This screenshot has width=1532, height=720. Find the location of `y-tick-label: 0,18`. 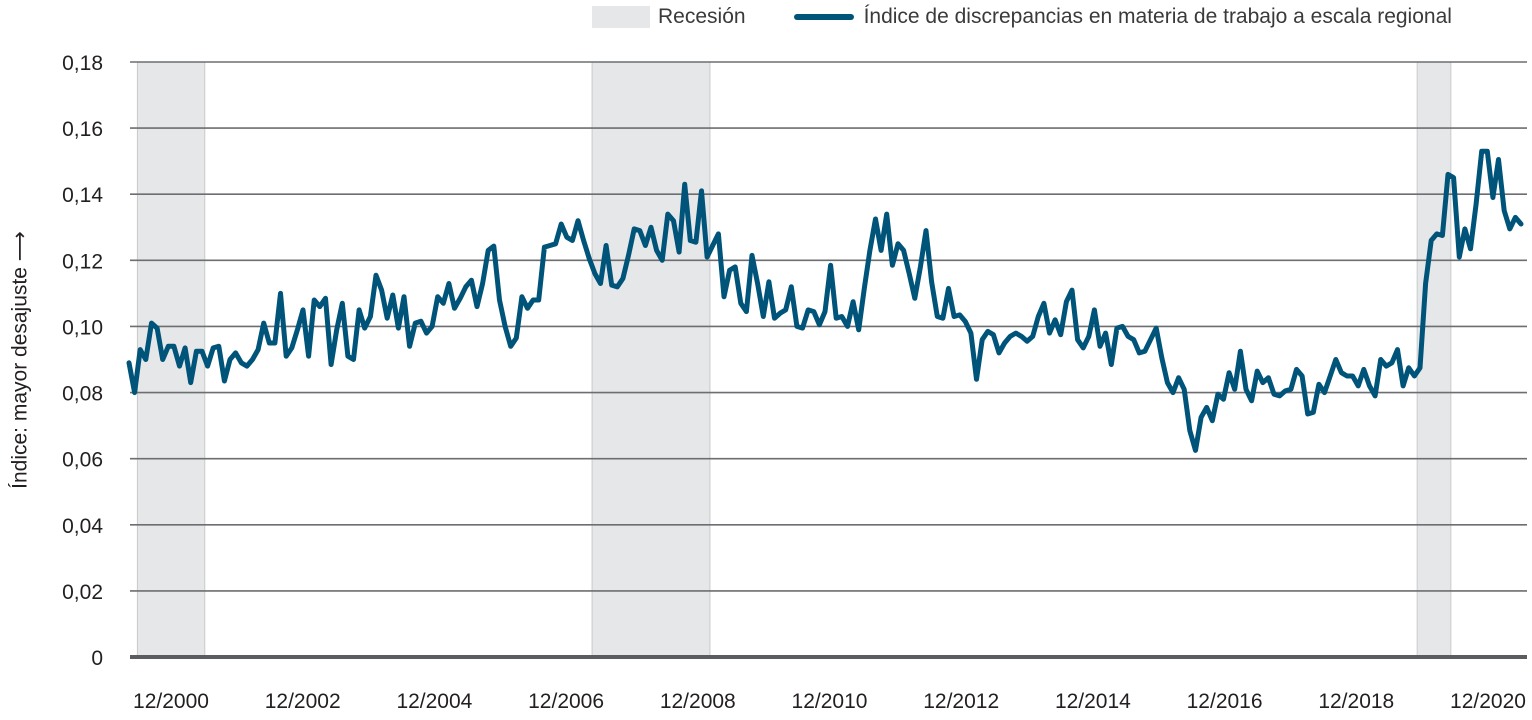

y-tick-label: 0,18 is located at coordinates (82, 63).